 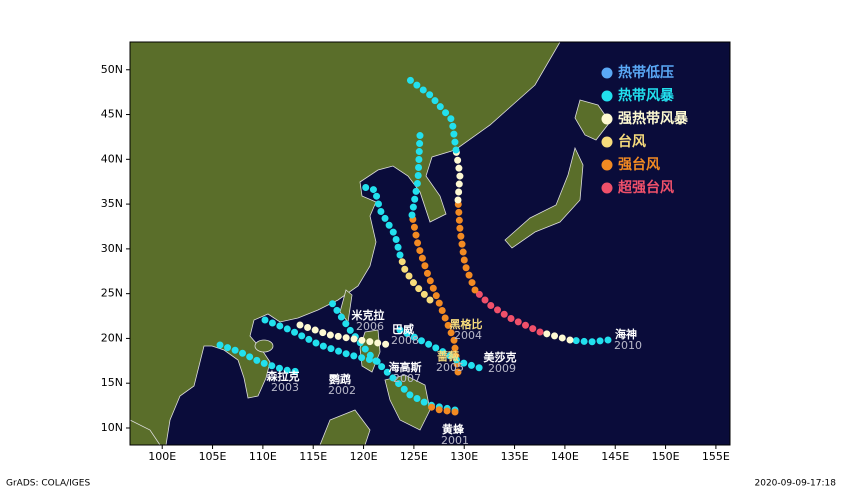 What do you see at coordinates (283, 376) in the screenshot?
I see `storm-name: 森拉克` at bounding box center [283, 376].